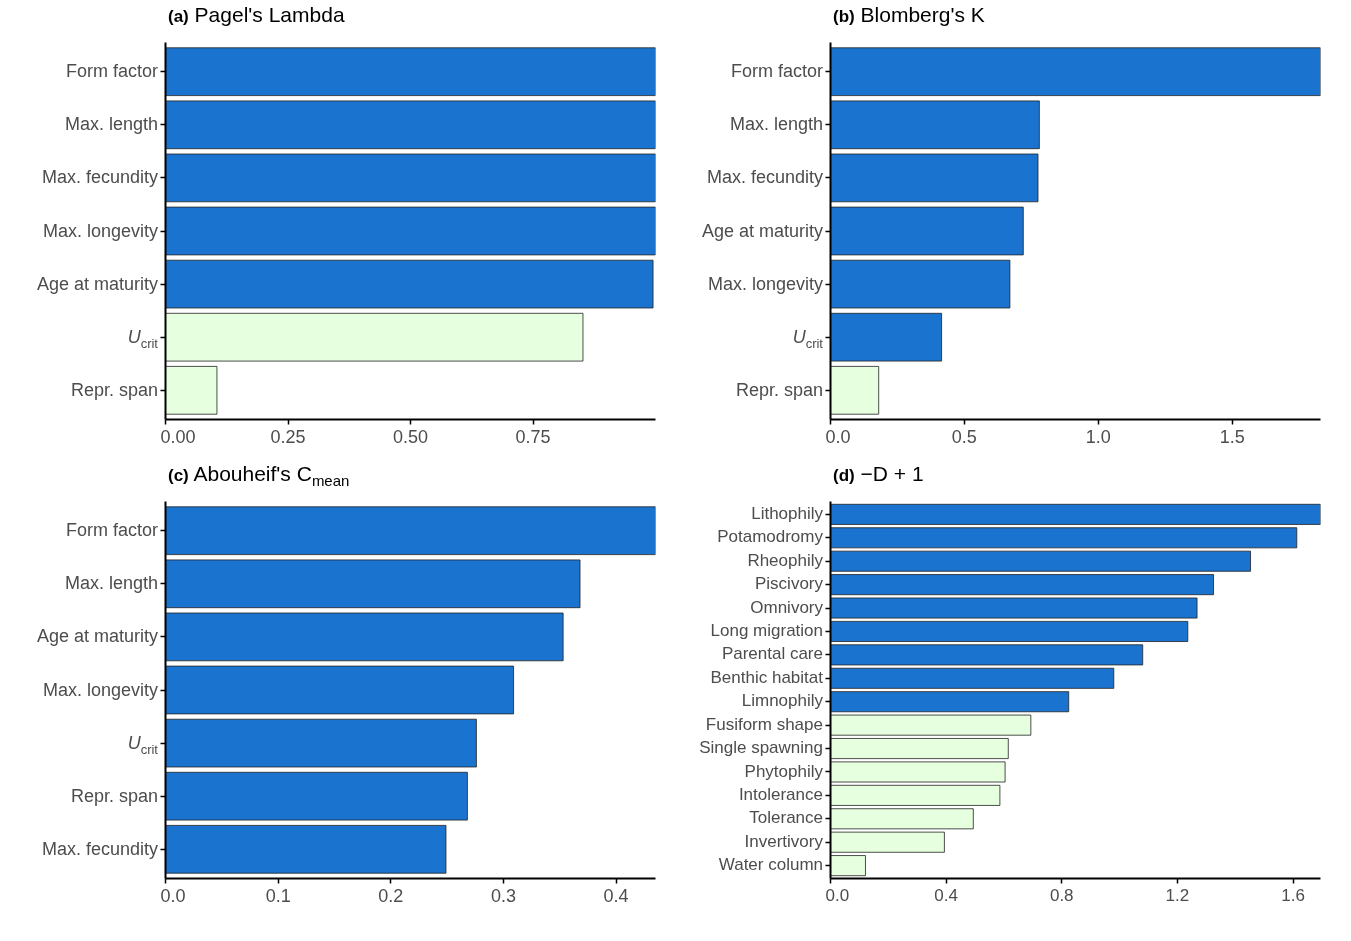 The height and width of the screenshot is (941, 1351). What do you see at coordinates (391, 895) in the screenshot?
I see `x-tick-label: 0.2` at bounding box center [391, 895].